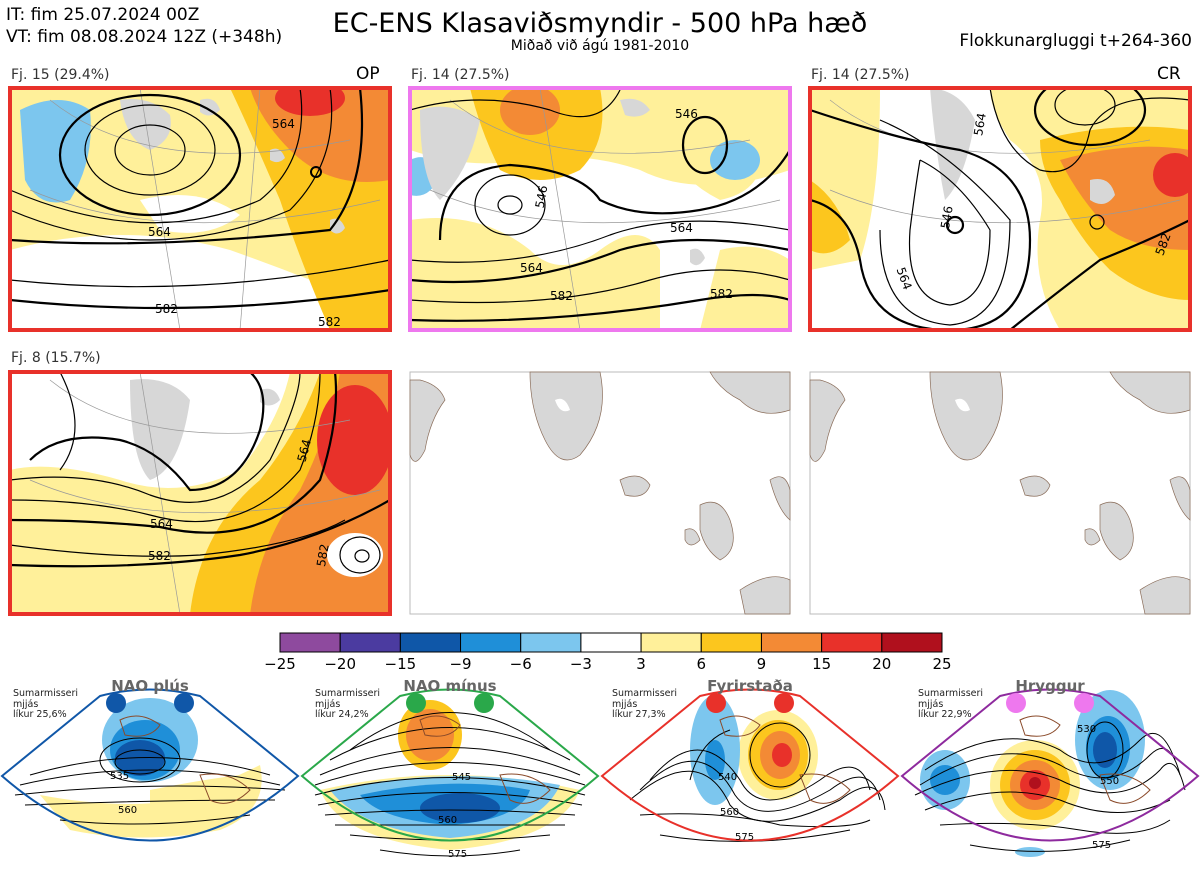 This screenshot has width=1200, height=871. Describe the element at coordinates (727, 777) in the screenshot. I see `regime-3-contour-label: 540` at that location.